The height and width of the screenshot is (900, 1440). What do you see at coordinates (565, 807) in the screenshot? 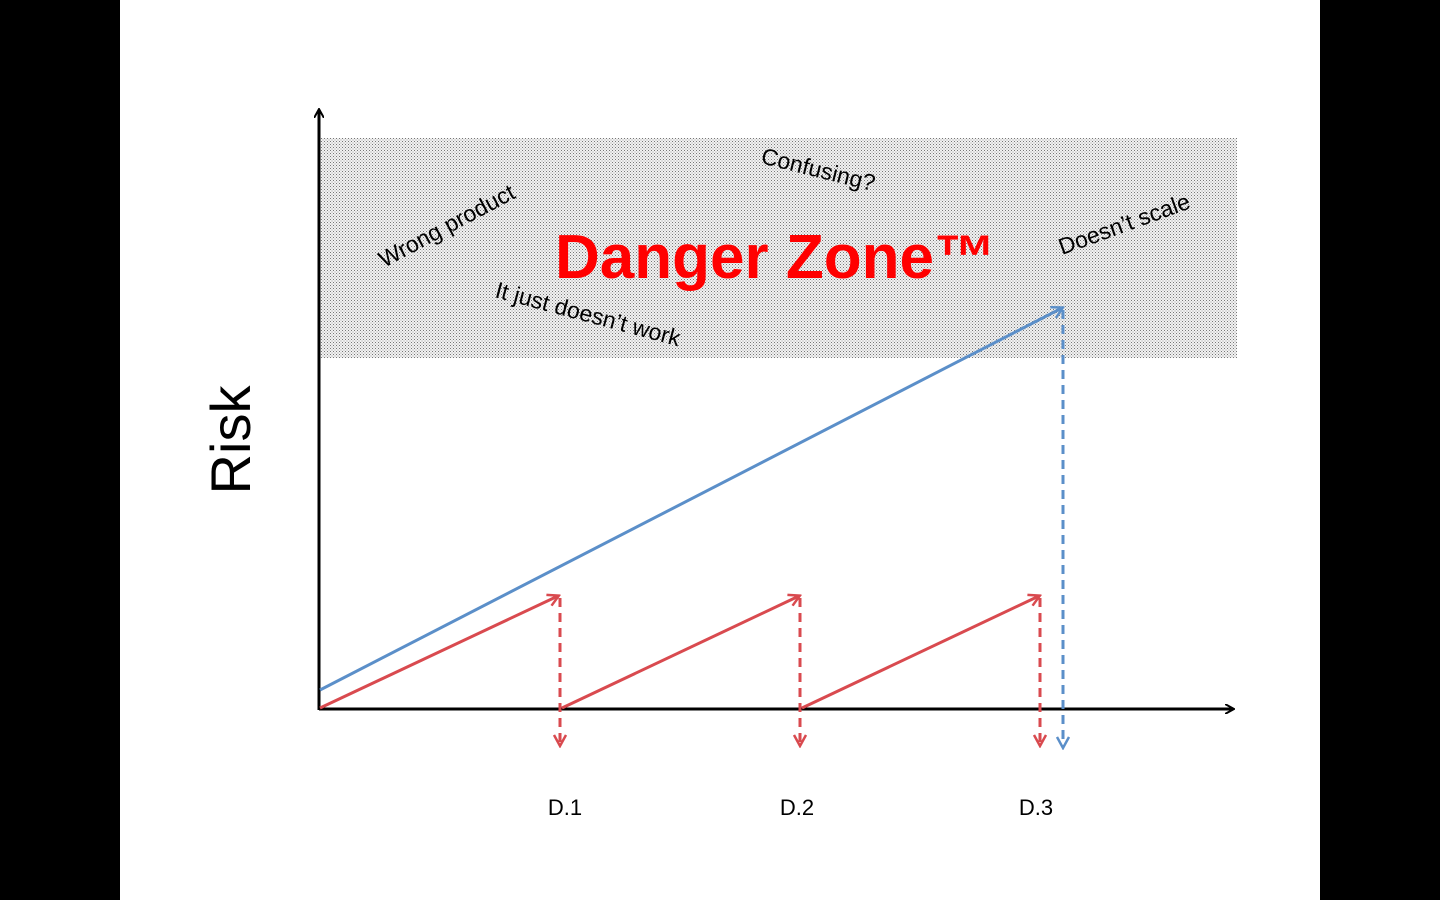
I see `delivery-label-1: D.1` at bounding box center [565, 807].